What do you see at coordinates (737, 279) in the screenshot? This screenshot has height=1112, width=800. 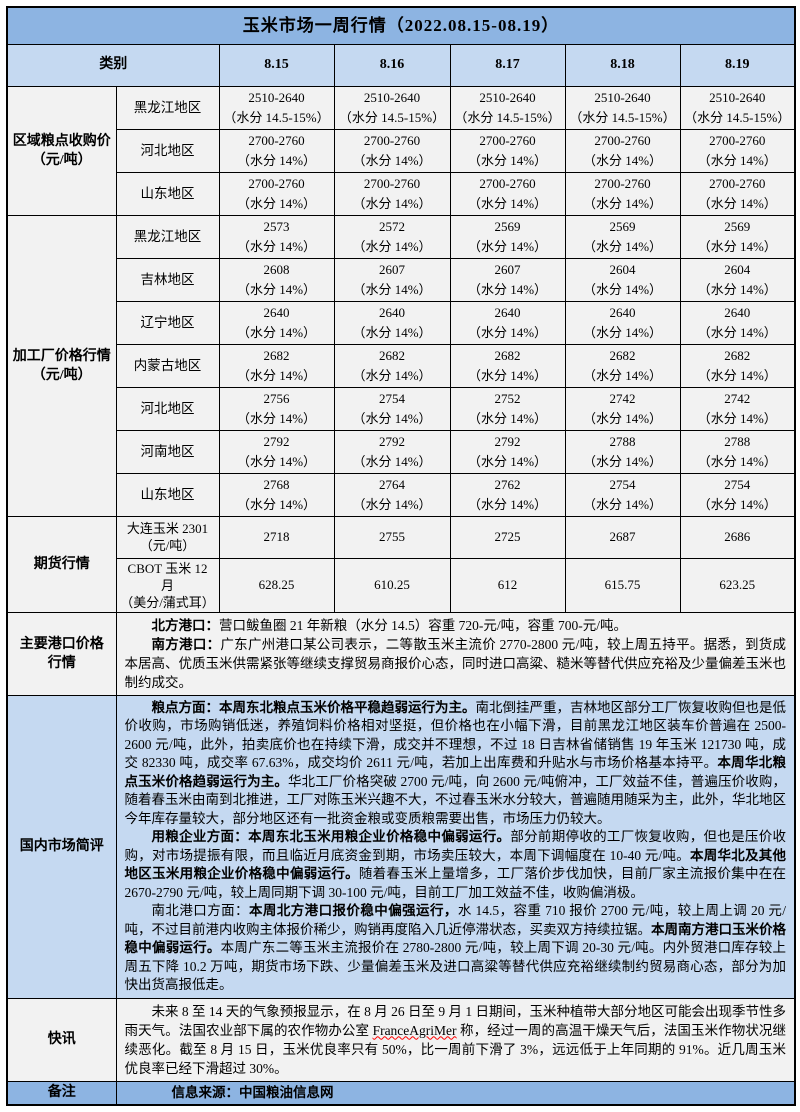 I see `price-cell: 2604 （水分 14%）` at bounding box center [737, 279].